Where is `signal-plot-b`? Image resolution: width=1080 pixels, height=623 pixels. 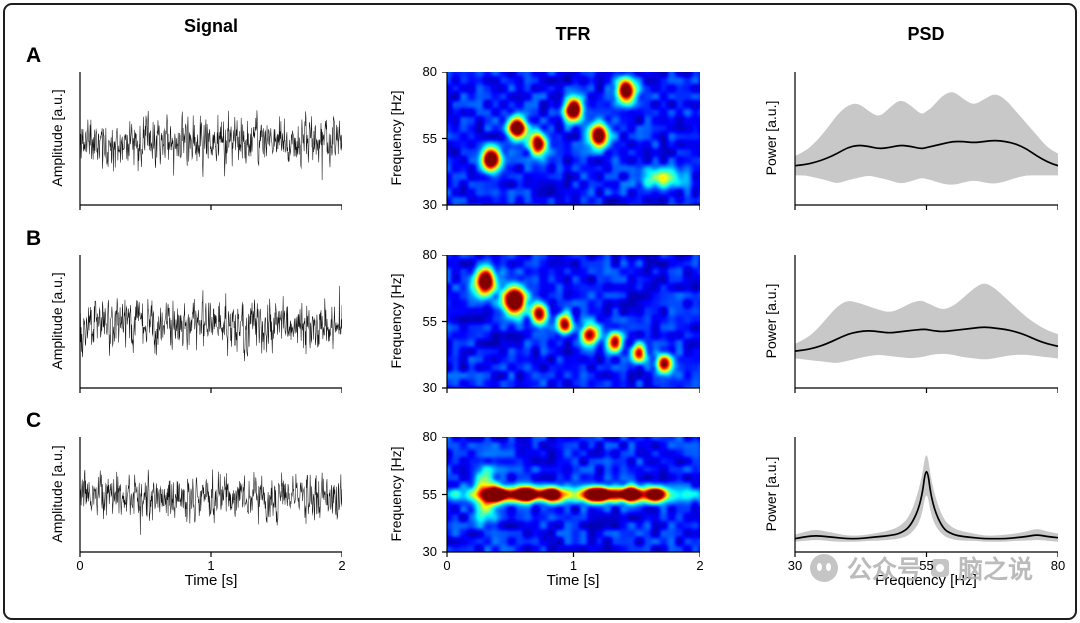
signal-plot-b is located at coordinates (208, 327).